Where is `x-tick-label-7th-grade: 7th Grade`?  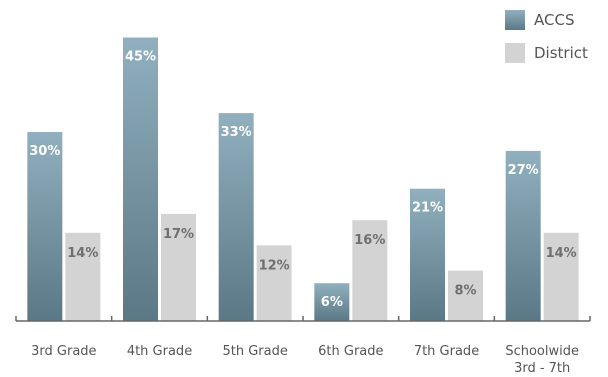 x-tick-label-7th-grade: 7th Grade is located at coordinates (446, 351).